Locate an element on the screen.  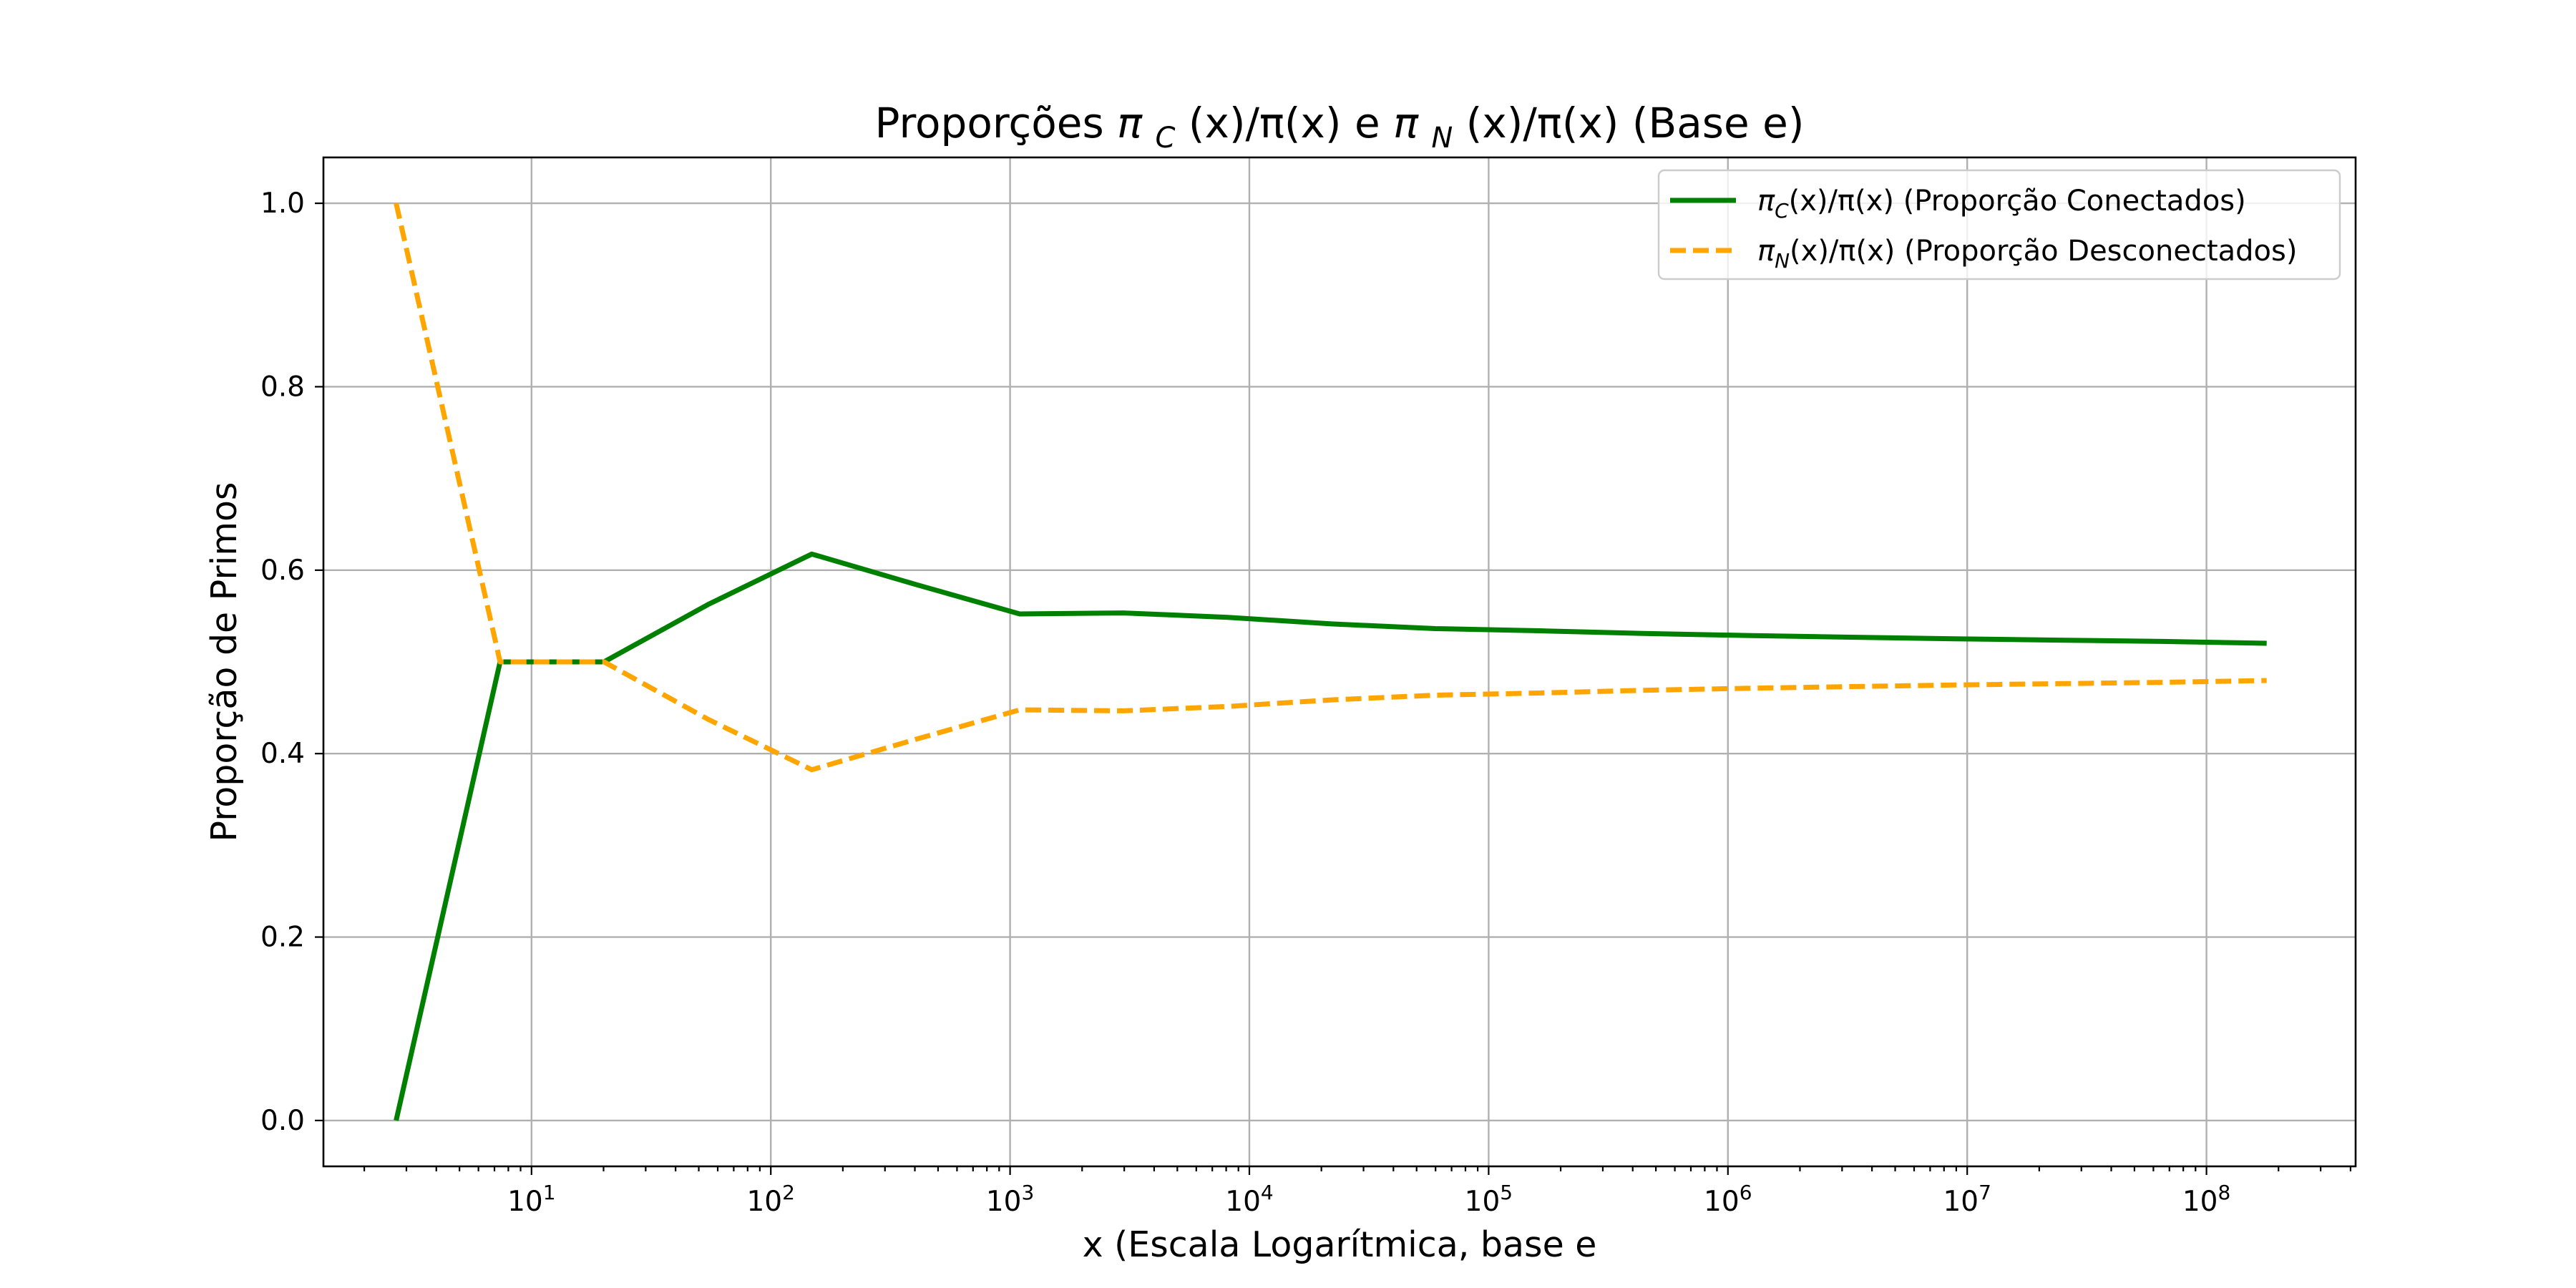
x-tick-label: 10⁴ is located at coordinates (1249, 1199).